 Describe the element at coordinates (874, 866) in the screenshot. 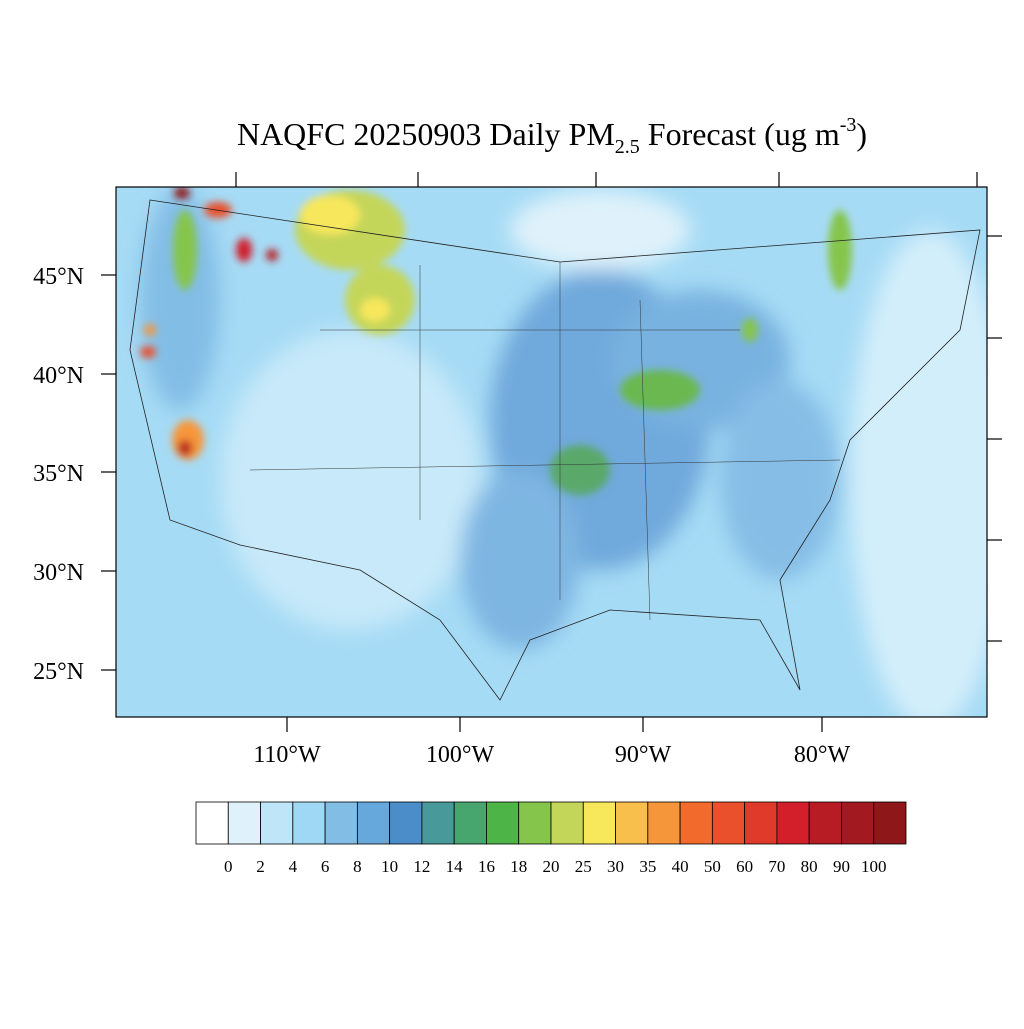

I see `colorbar-label: 100` at that location.